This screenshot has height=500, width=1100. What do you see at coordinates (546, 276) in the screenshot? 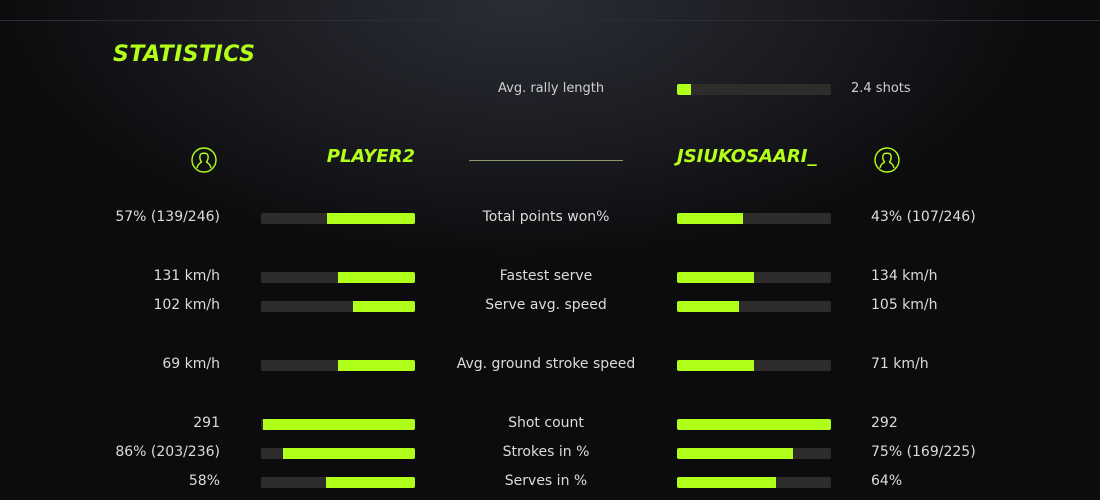
I see `stat-label: Fastest serve` at bounding box center [546, 276].